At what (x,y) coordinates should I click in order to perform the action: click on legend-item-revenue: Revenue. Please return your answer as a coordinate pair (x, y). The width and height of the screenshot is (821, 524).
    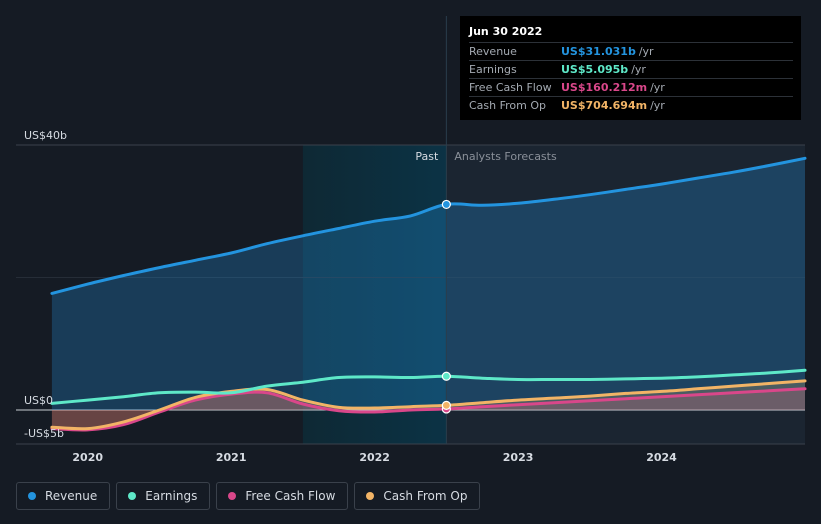
    Looking at the image, I should click on (63, 496).